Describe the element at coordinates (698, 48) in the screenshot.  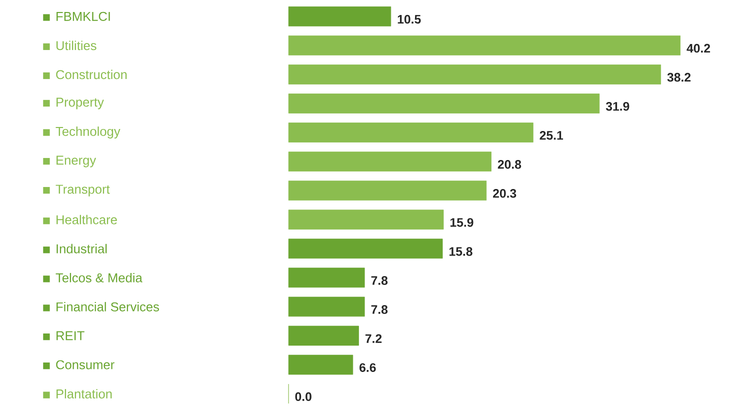
I see `data-label: 40.2` at that location.